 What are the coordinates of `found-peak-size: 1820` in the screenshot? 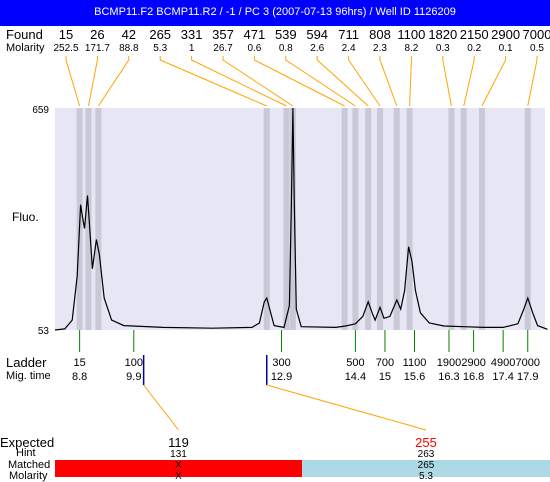 It's located at (442, 34).